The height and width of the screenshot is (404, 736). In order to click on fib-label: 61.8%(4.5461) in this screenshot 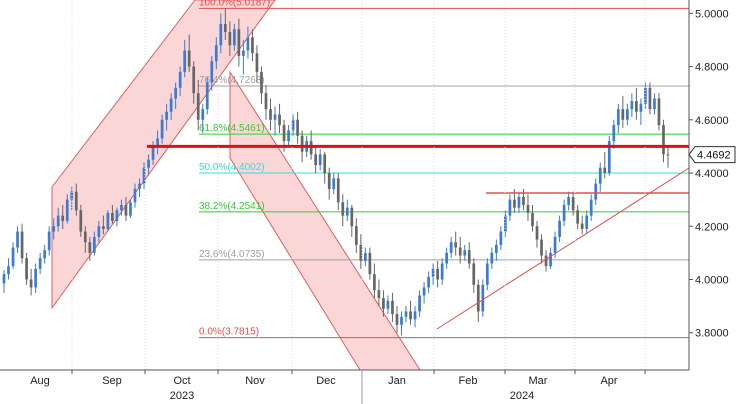, I will do `click(232, 128)`.